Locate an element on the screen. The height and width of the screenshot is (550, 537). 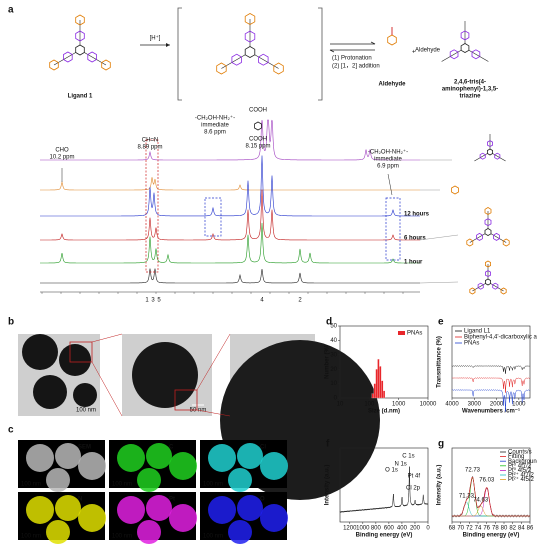
peak-annotation: immediate is located at coordinates (215, 126).